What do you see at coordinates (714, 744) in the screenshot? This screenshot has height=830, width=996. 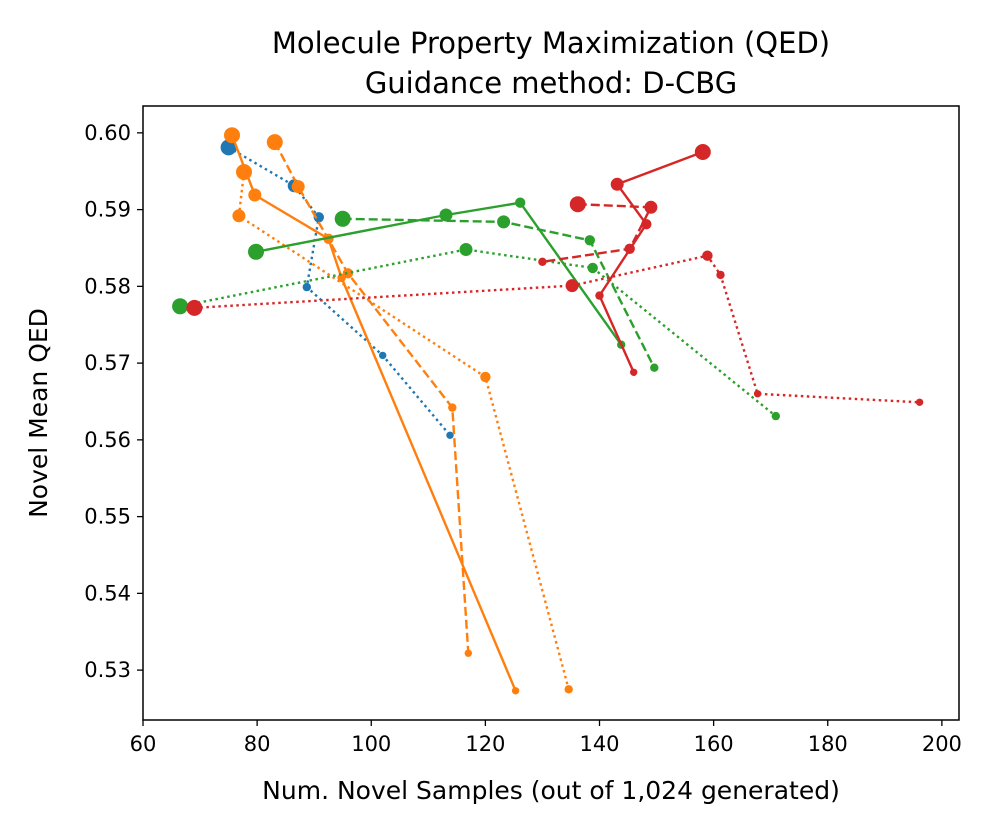 I see `x-tick-label-160: 160` at bounding box center [714, 744].